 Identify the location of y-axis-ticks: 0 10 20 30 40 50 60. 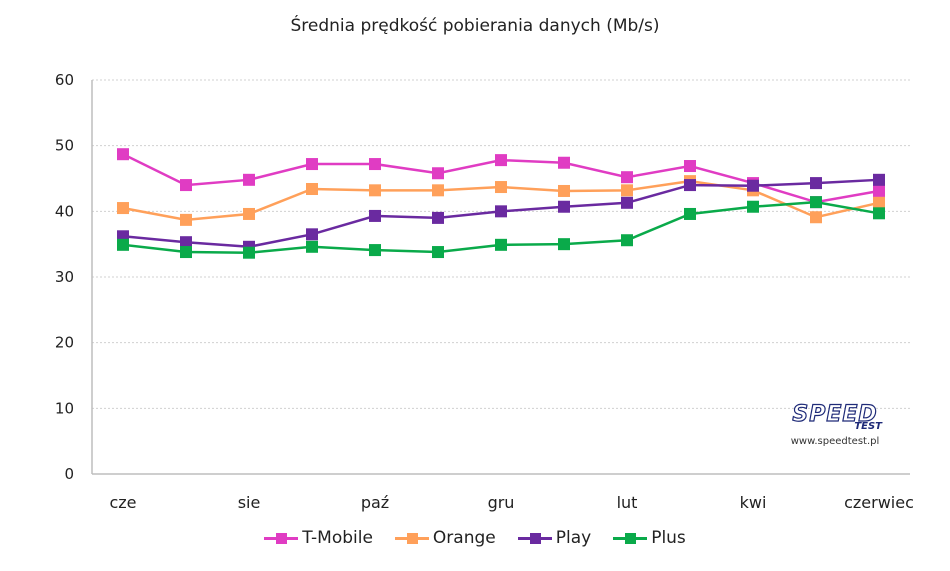
(64, 277).